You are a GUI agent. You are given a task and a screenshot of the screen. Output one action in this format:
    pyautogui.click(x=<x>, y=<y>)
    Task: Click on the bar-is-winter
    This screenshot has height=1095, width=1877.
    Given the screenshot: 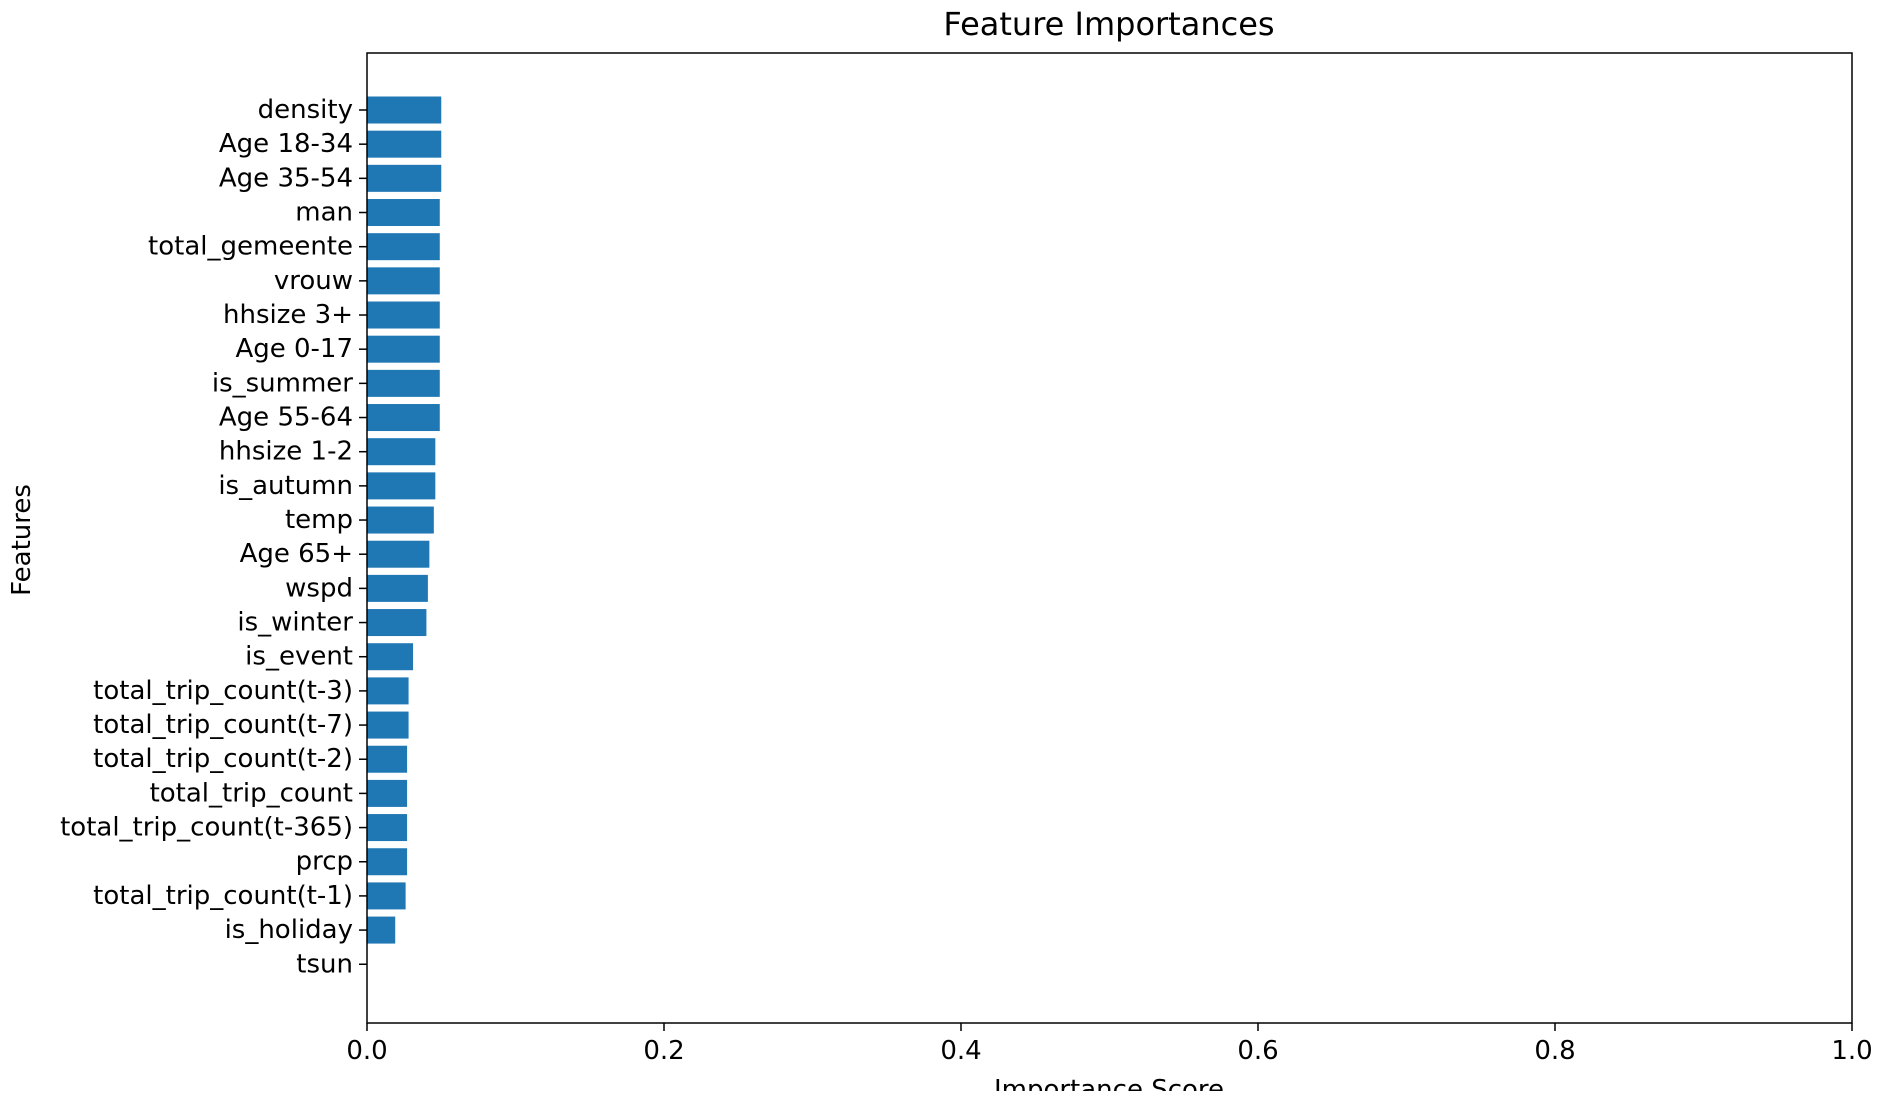 What is the action you would take?
    pyautogui.click(x=397, y=623)
    